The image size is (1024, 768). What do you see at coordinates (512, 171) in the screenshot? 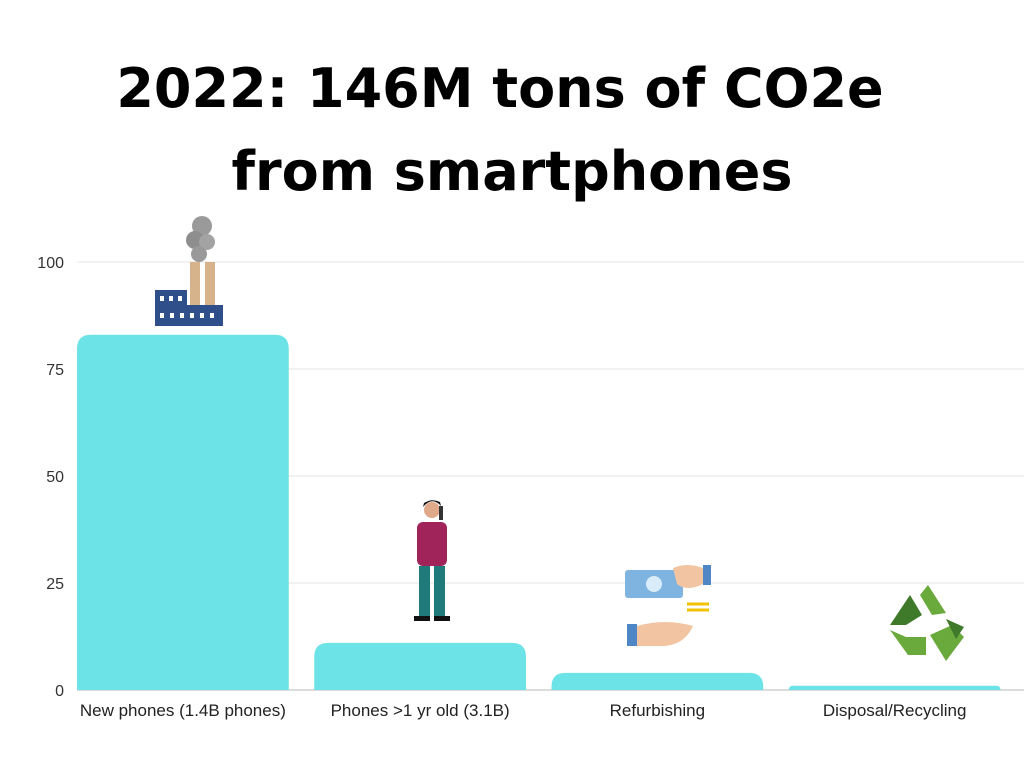
I see `chart-subtitle: from smartphones` at bounding box center [512, 171].